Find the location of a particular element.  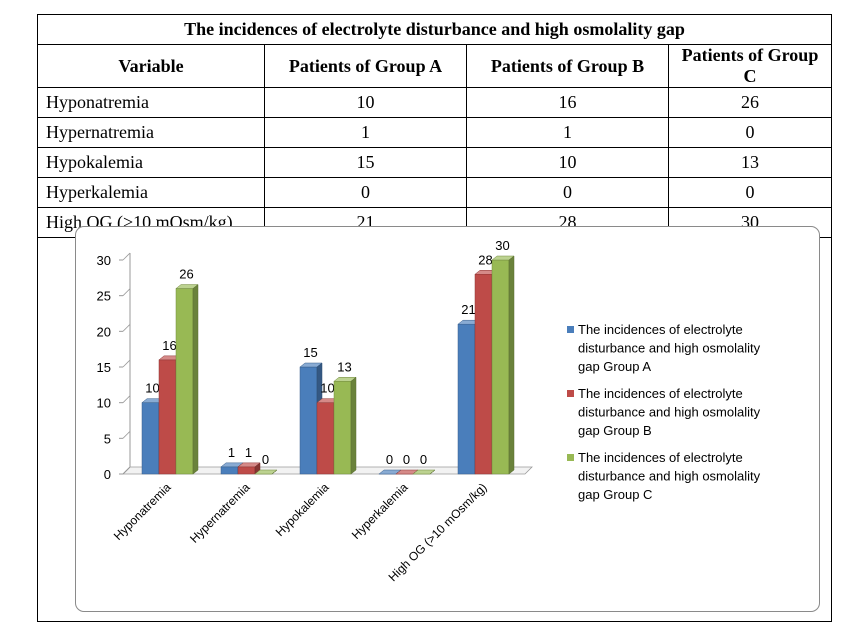

data-label: 16 is located at coordinates (169, 345).